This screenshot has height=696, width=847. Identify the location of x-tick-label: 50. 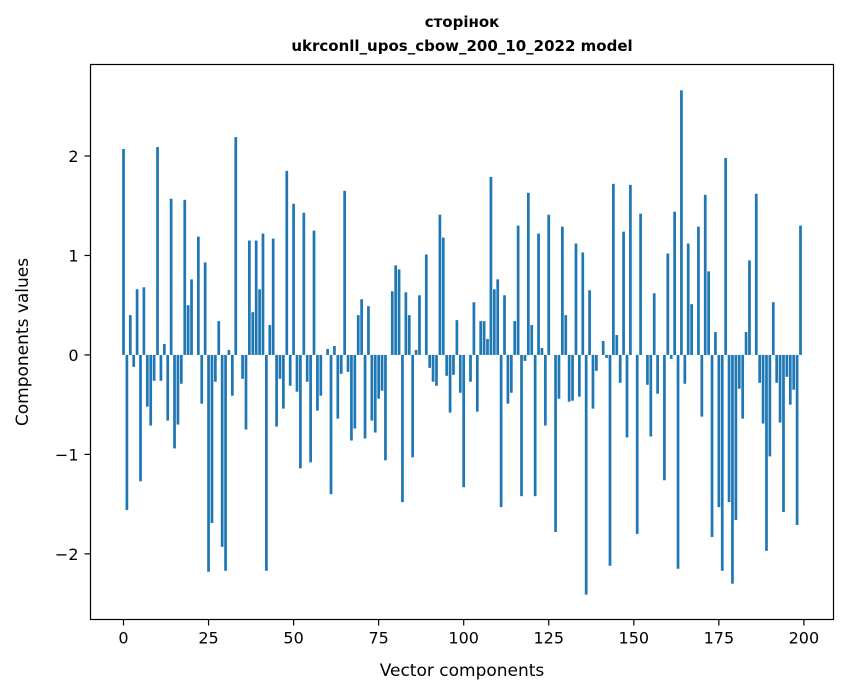
(293, 638).